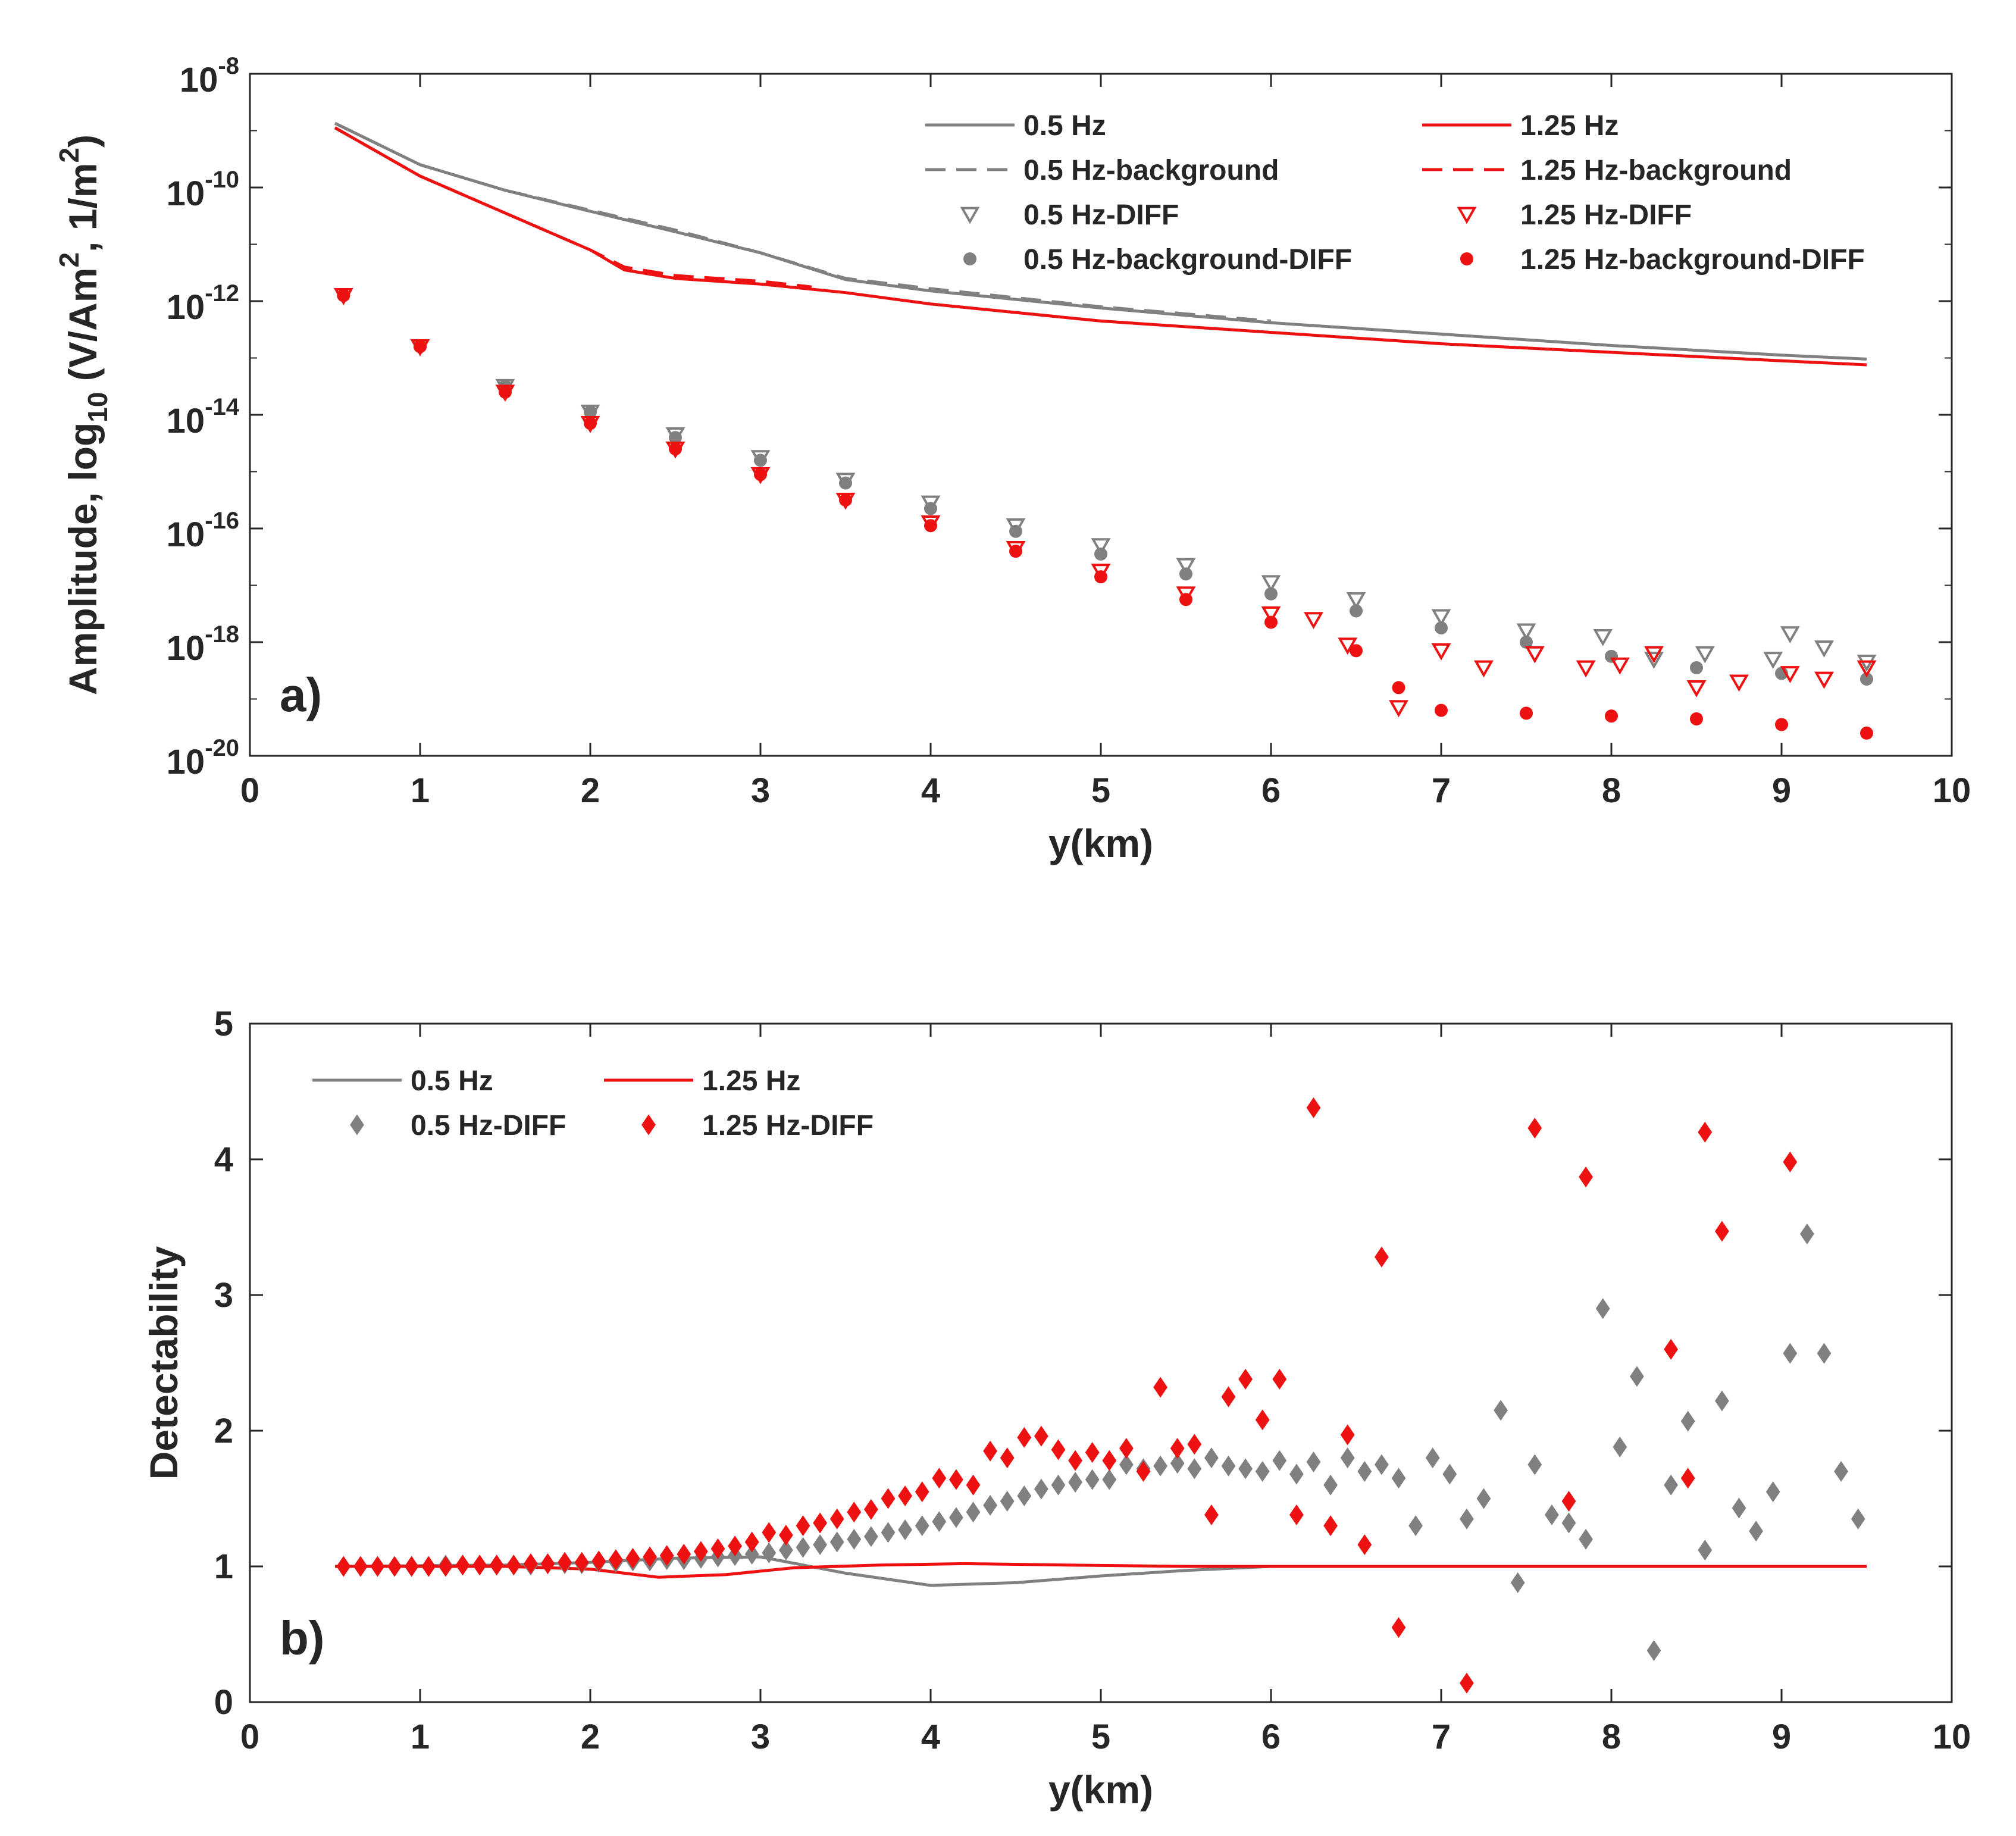  What do you see at coordinates (788, 1125) in the screenshot?
I see `legend-label: 1.25 Hz-DIFF` at bounding box center [788, 1125].